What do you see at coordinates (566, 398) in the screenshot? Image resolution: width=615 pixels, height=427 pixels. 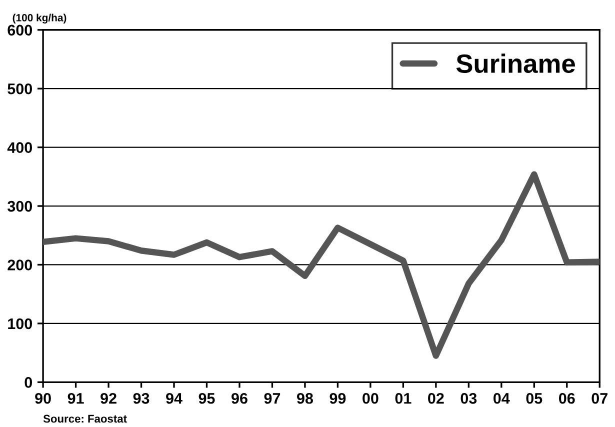 I see `x-tick-label: 06` at bounding box center [566, 398].